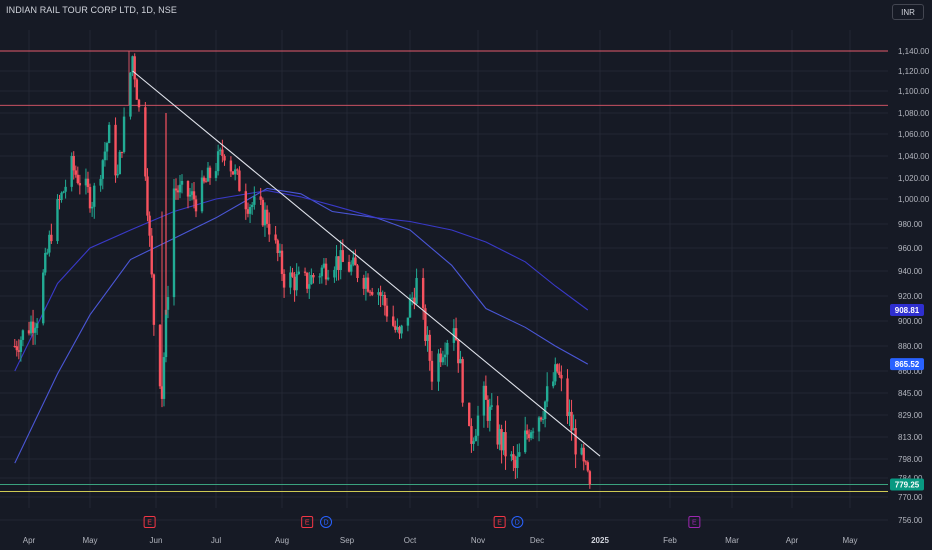 The width and height of the screenshot is (932, 550). Describe the element at coordinates (600, 540) in the screenshot. I see `x-tick-label: 2025` at that location.